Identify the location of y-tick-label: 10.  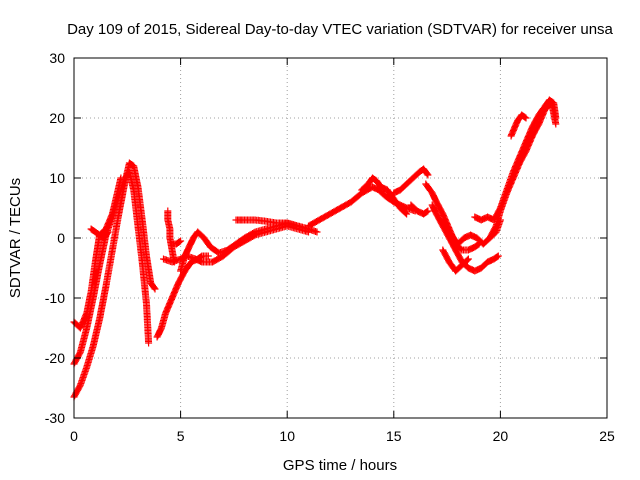
(57, 178).